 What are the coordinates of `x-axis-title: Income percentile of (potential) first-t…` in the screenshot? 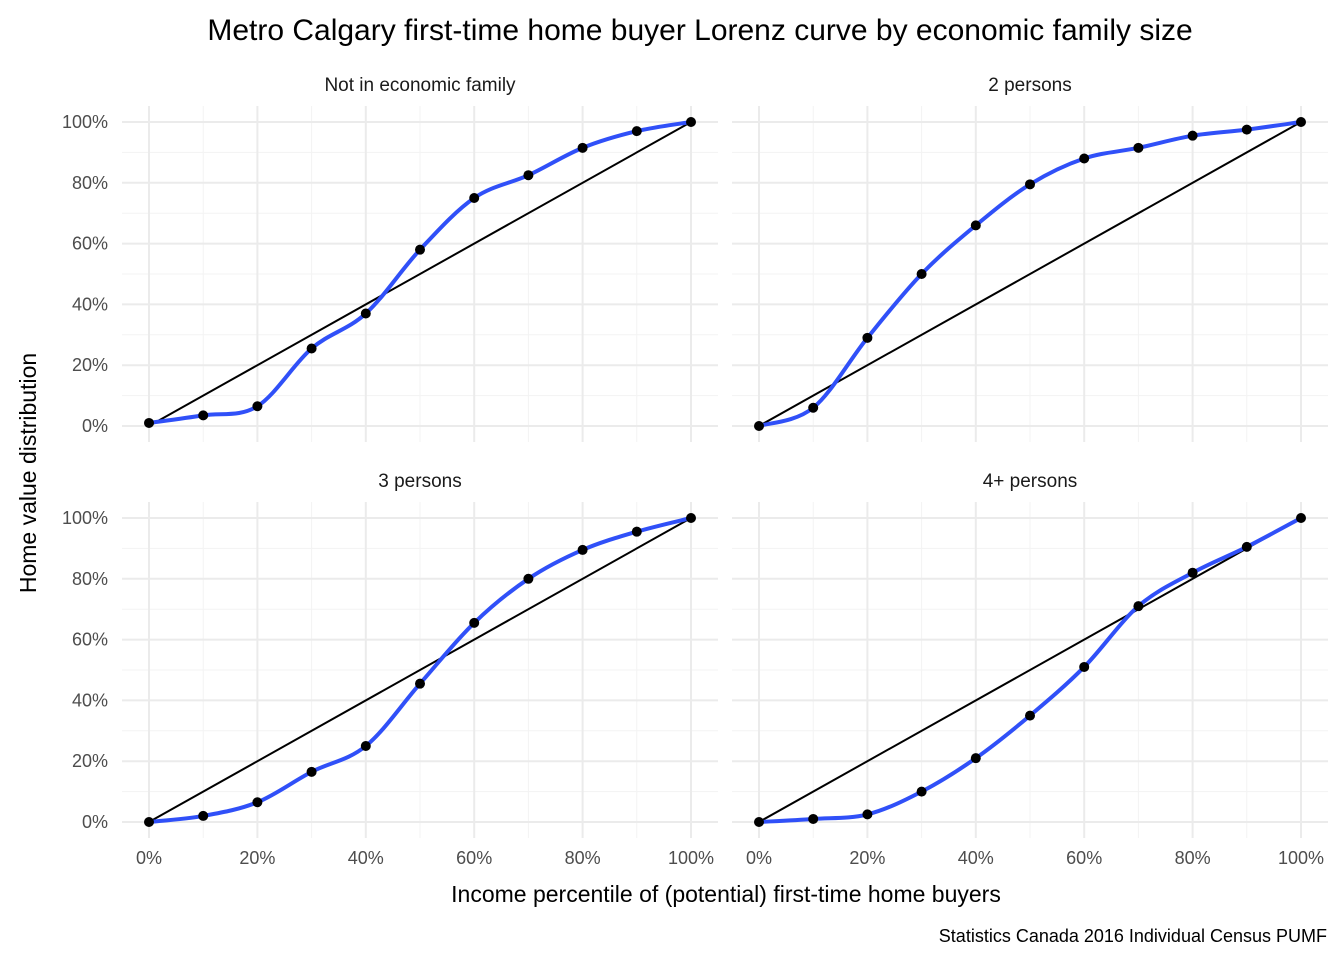 It's located at (726, 894).